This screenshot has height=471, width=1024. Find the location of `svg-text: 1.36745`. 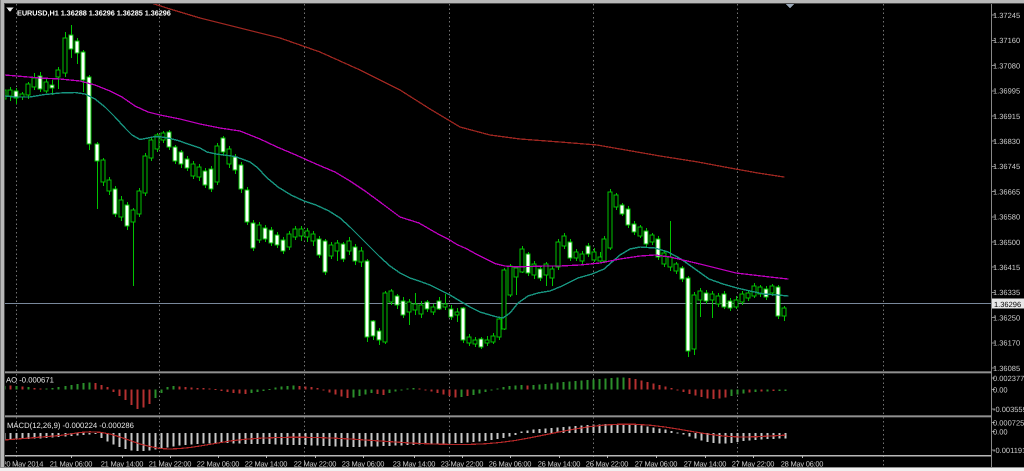

svg-text: 1.36745 is located at coordinates (1006, 166).